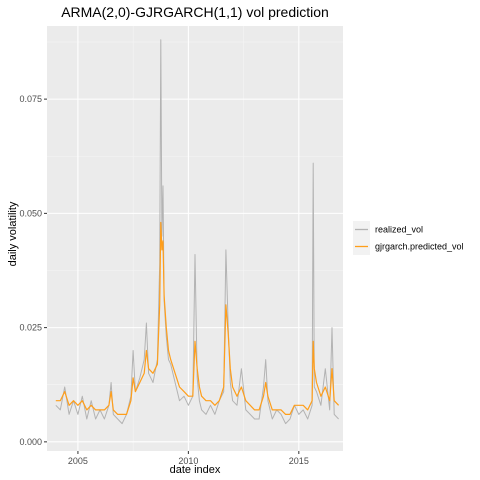 The width and height of the screenshot is (480, 480). What do you see at coordinates (195, 470) in the screenshot?
I see `x-axis-title: date index` at bounding box center [195, 470].